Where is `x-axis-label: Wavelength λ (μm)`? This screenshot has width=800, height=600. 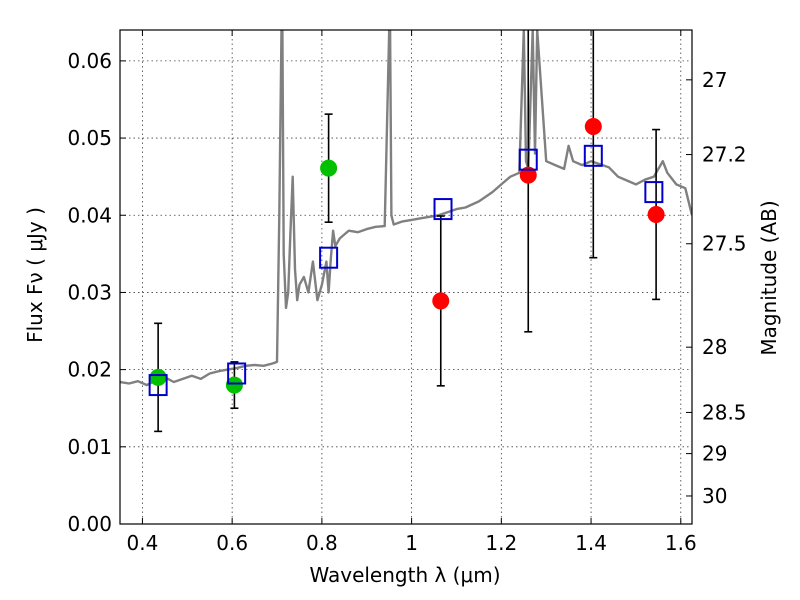 x-axis-label: Wavelength λ (μm) is located at coordinates (404, 575).